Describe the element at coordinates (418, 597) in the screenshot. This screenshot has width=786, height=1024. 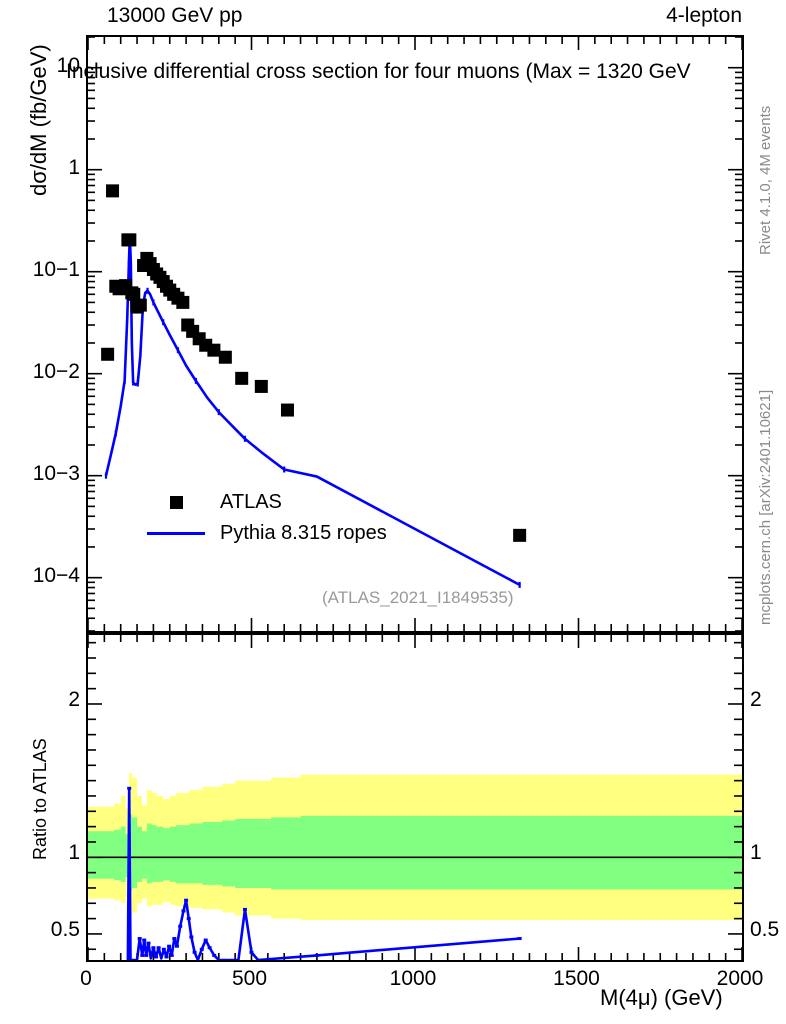
I see `analysis-id-label: (ATLAS_2021_I1849535)` at that location.